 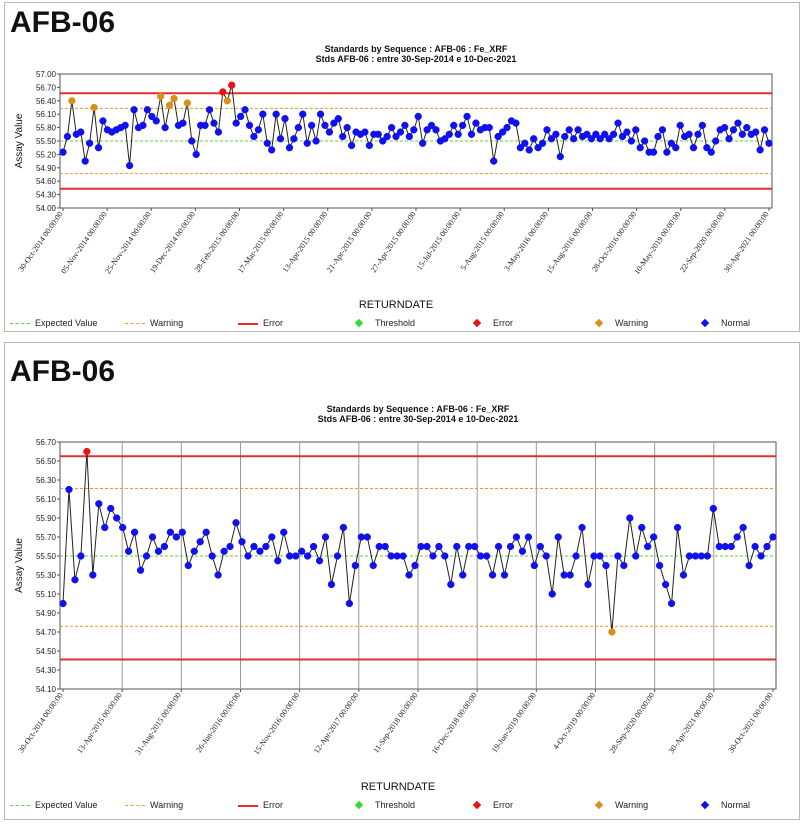 I want to click on y-tick-label: 55.10, so click(x=46, y=594).